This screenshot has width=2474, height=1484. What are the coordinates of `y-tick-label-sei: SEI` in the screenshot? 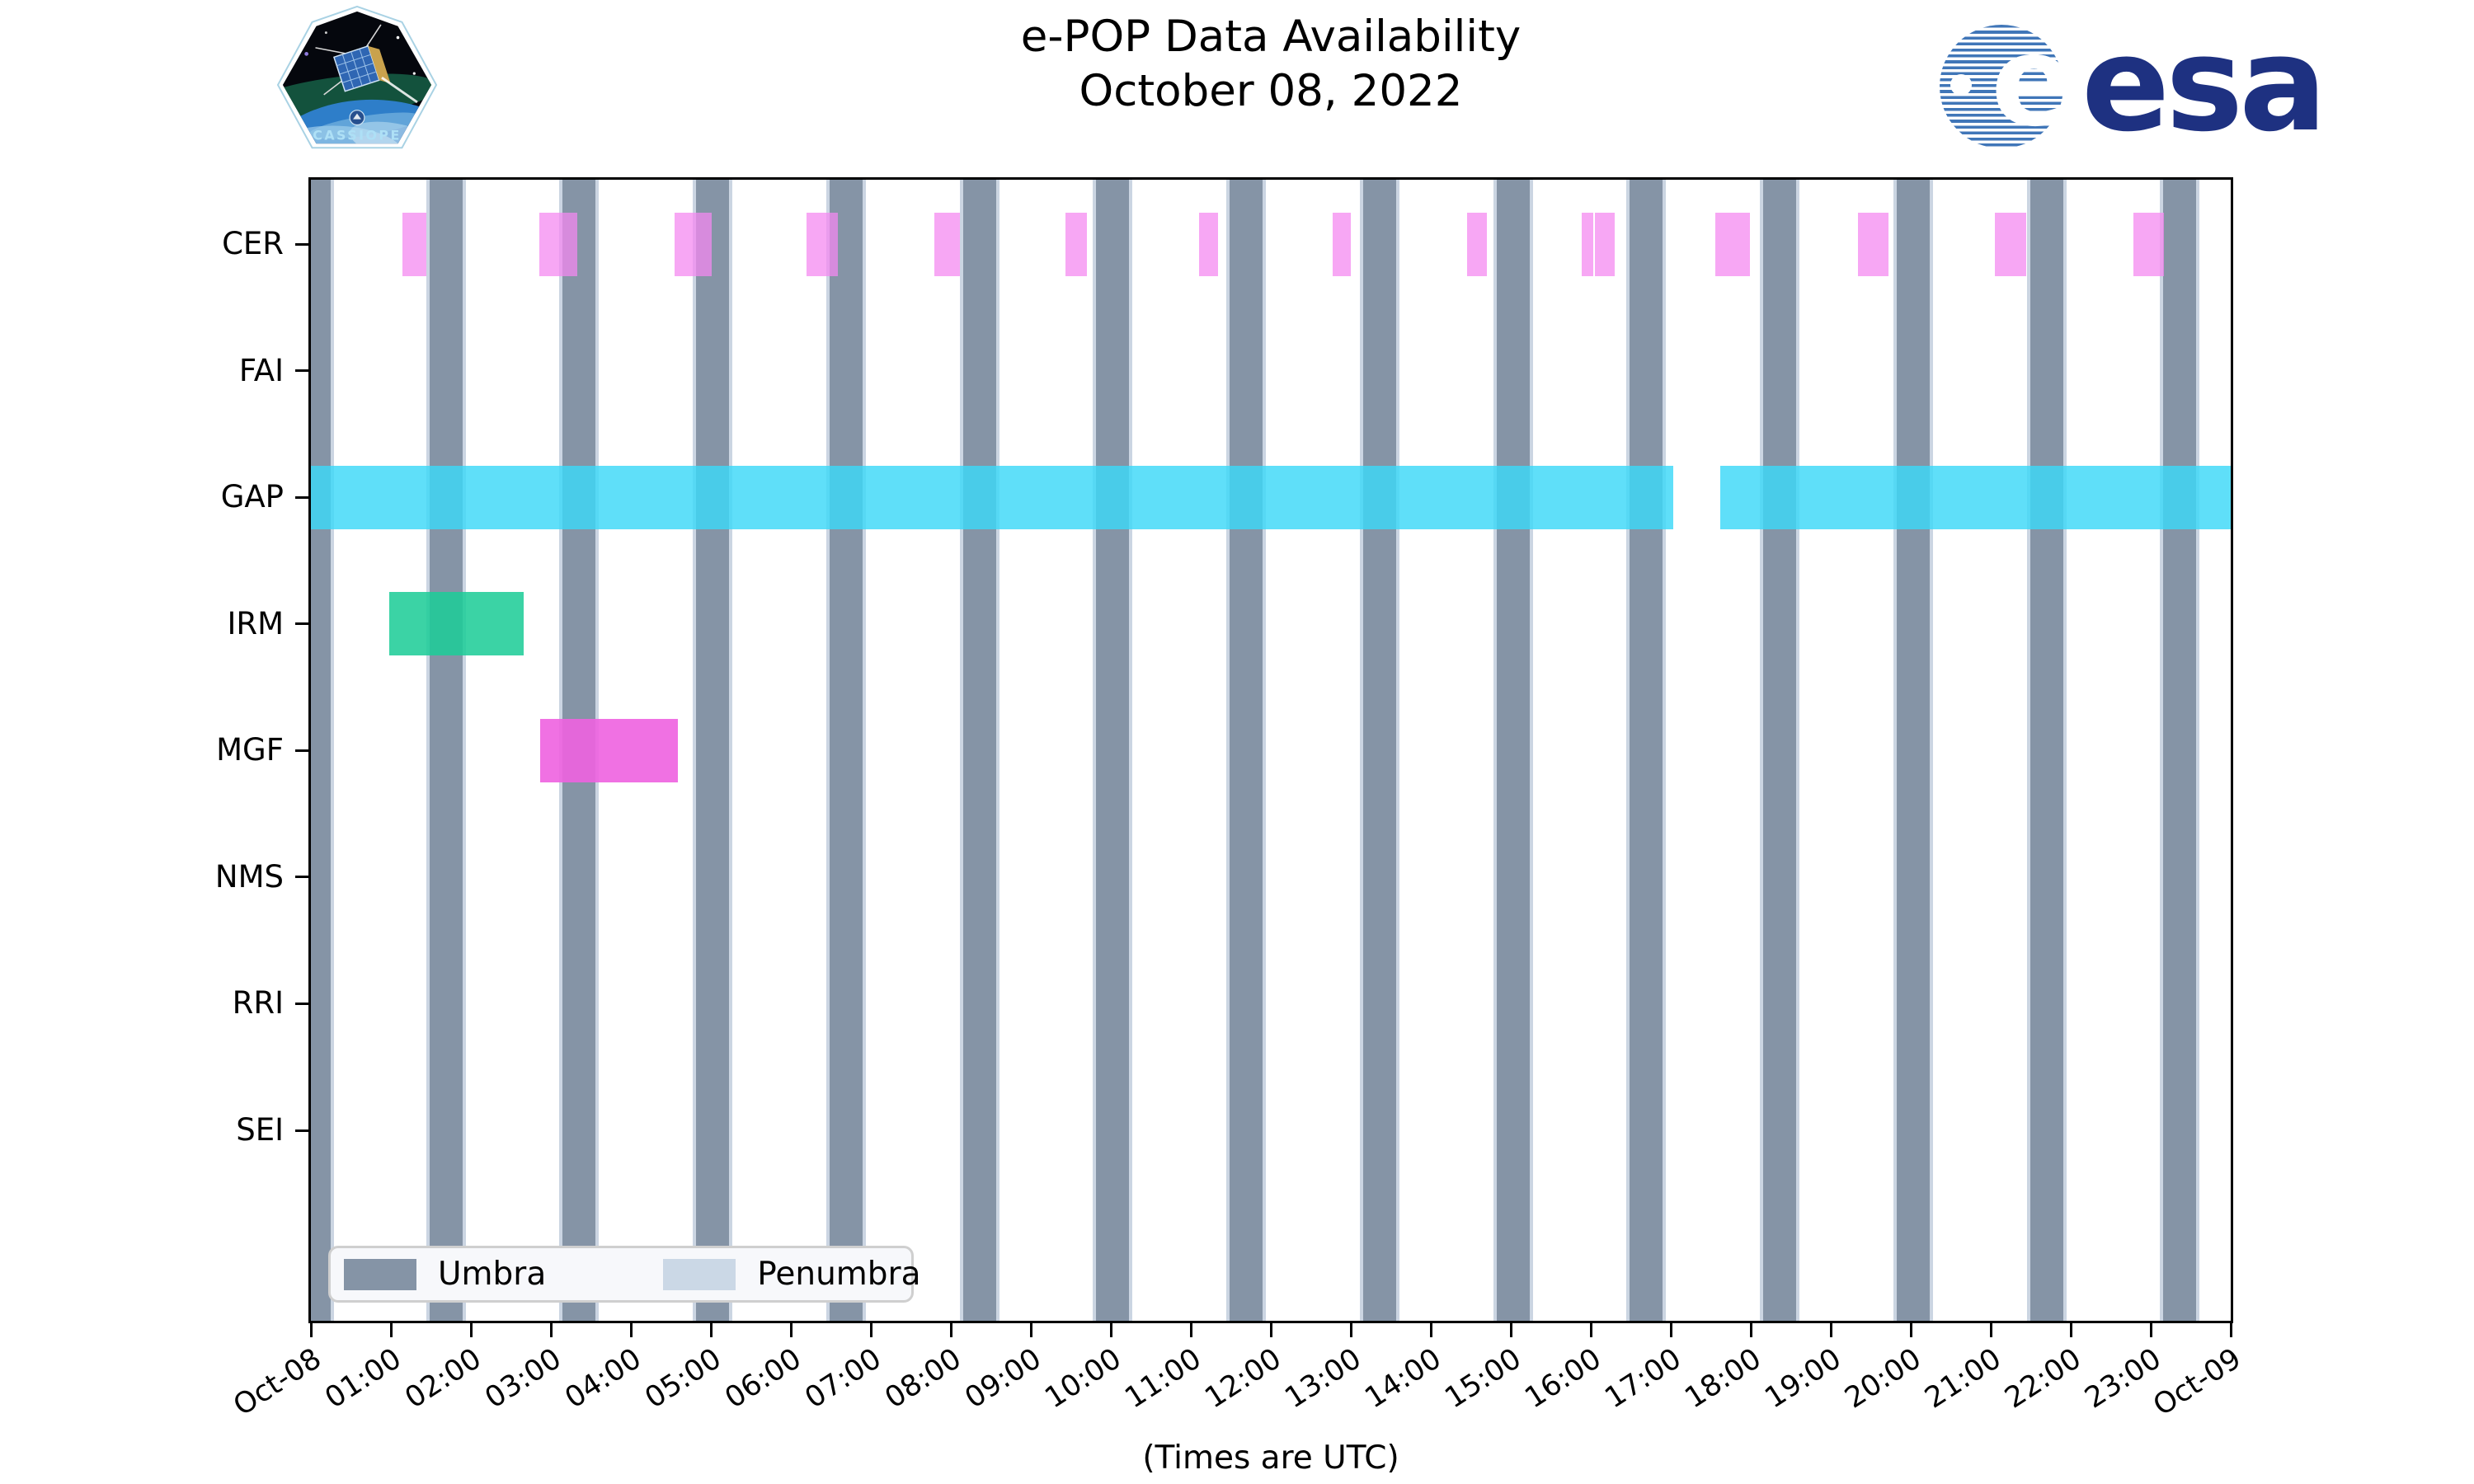 It's located at (260, 1130).